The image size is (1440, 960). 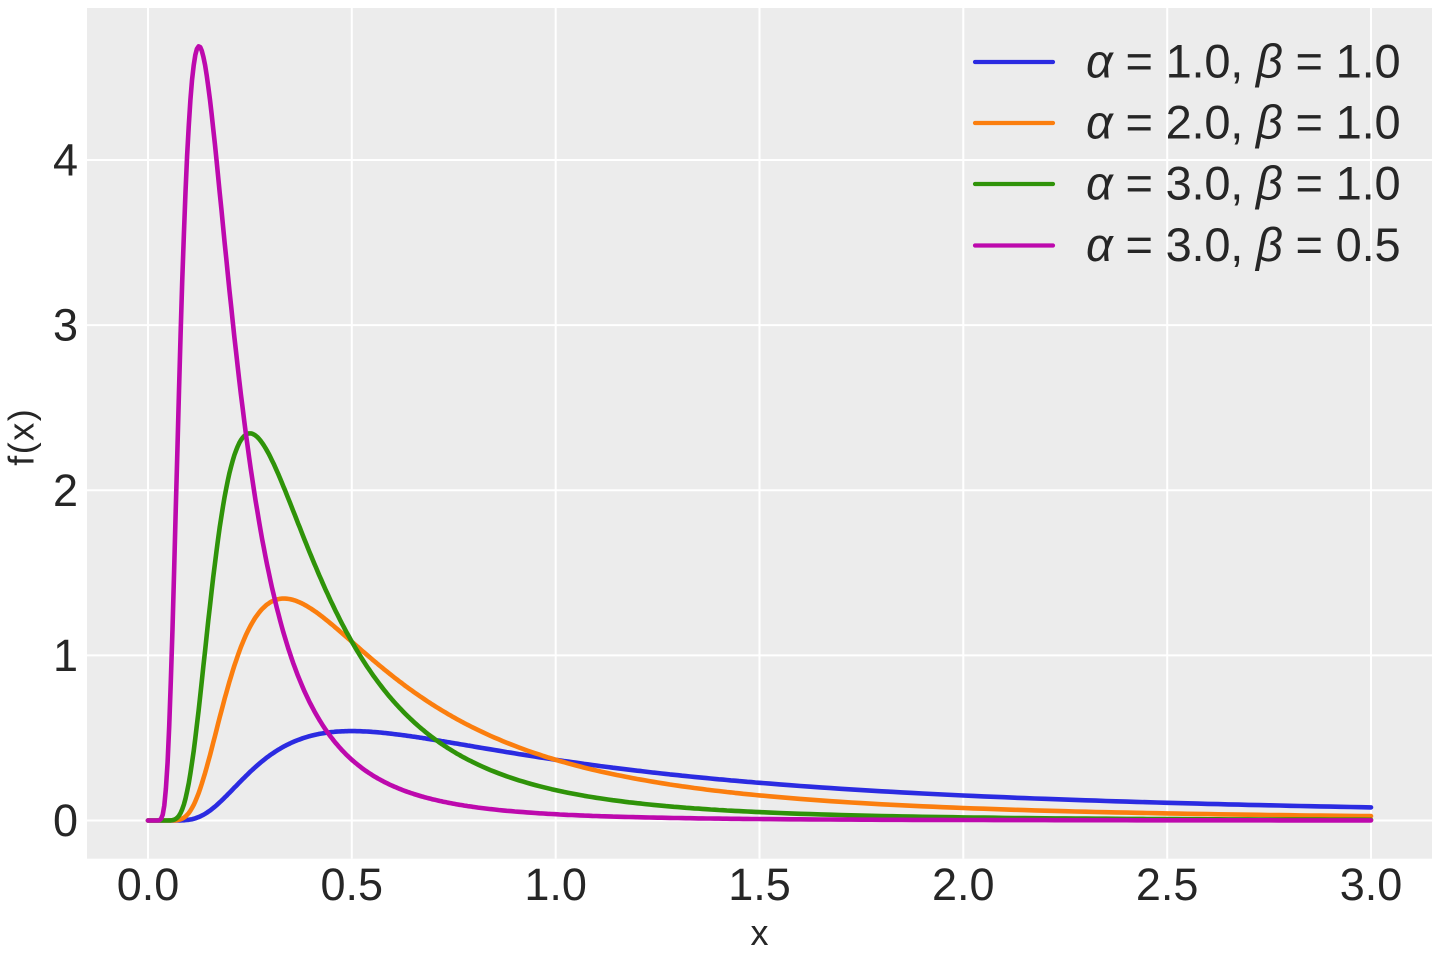 I want to click on svg-text: 0, so click(x=65, y=820).